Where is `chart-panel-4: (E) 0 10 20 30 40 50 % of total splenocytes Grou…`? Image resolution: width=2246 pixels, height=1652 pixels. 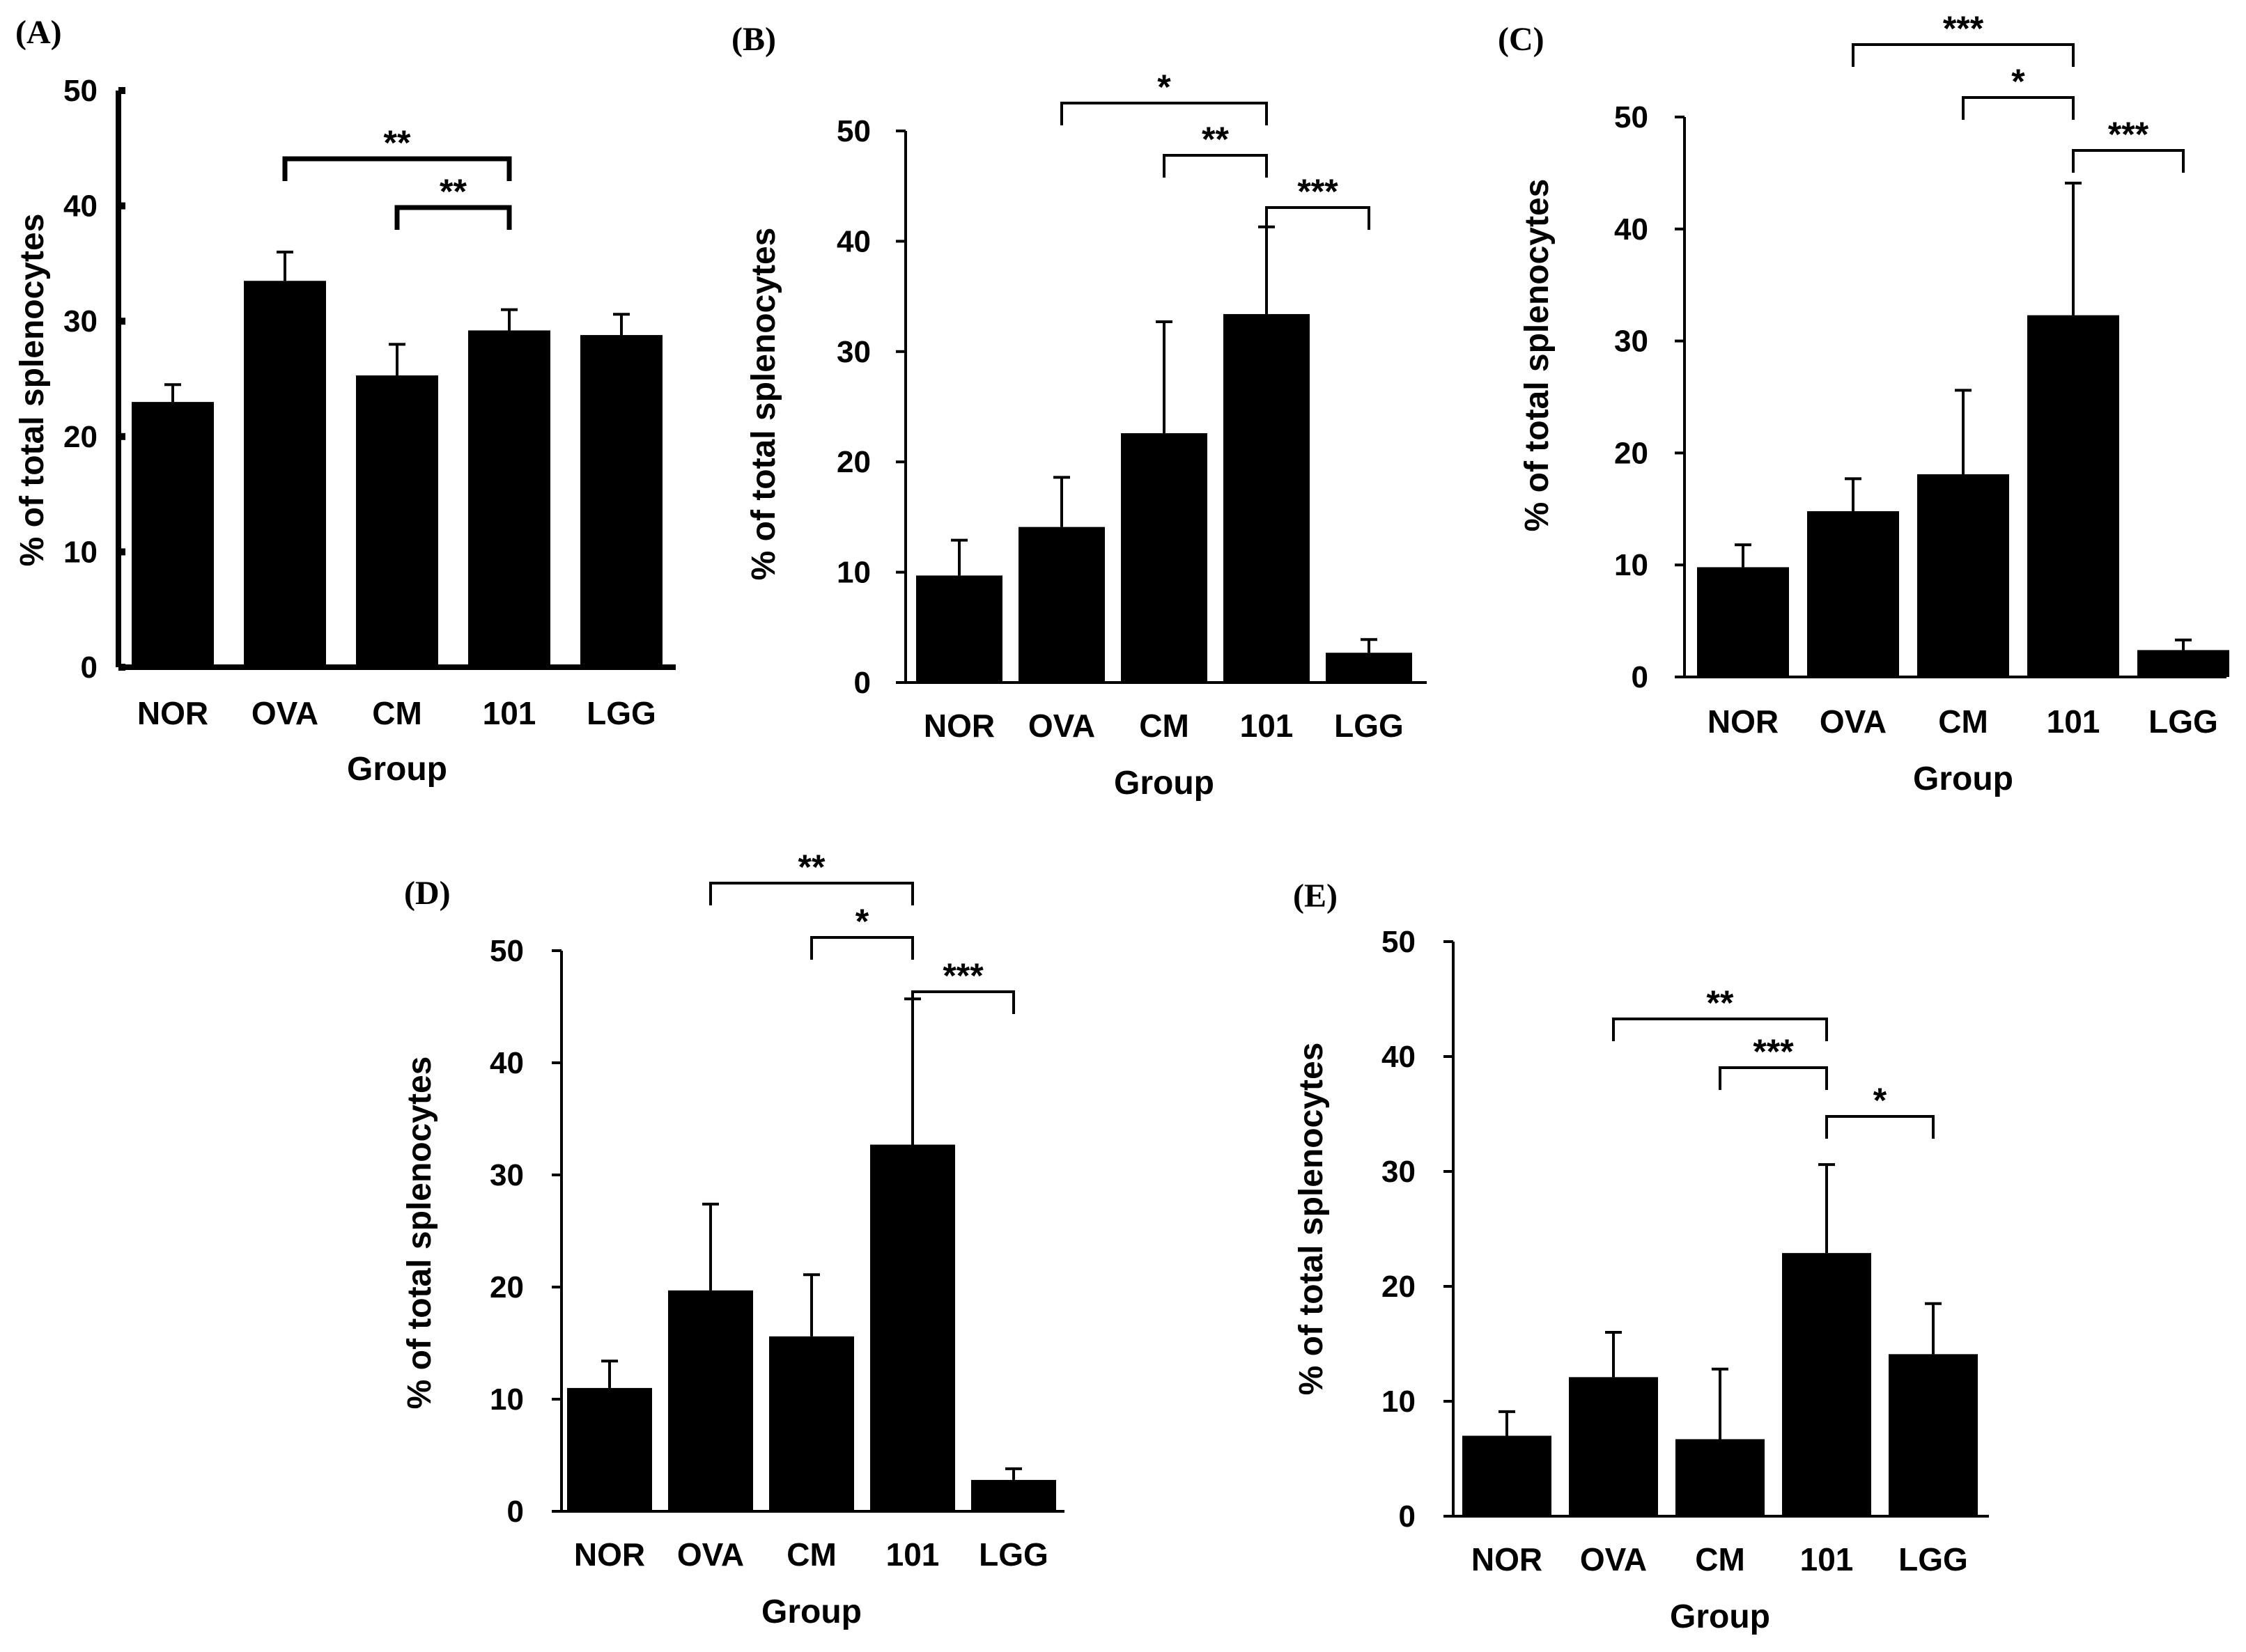
chart-panel-4: (E) 0 10 20 30 40 50 % of total splenocytes Grou… is located at coordinates (1641, 1256).